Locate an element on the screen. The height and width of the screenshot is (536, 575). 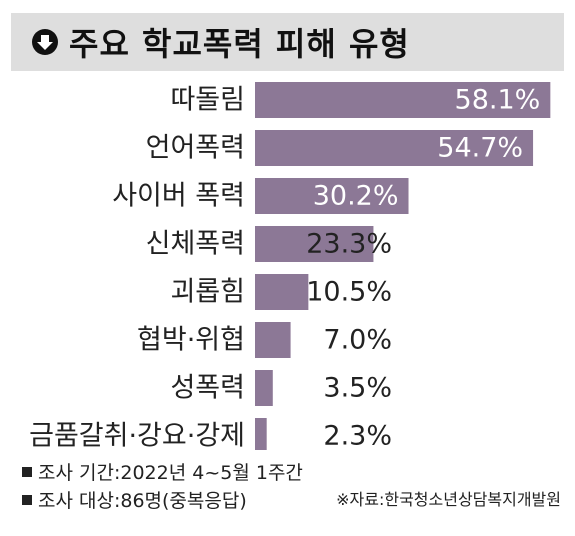
footnote-period: 조사 기간:2022년 4~5월 1주간 is located at coordinates (162, 471).